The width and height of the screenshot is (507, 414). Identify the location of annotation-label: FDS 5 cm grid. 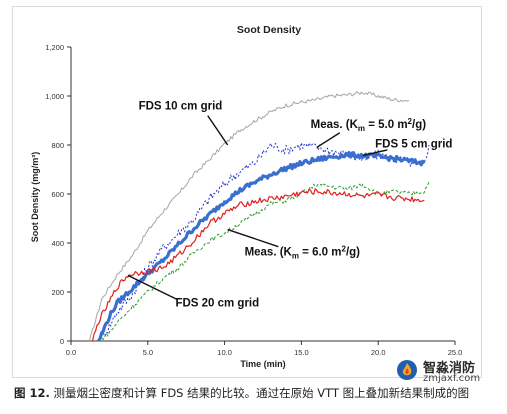
(413, 144).